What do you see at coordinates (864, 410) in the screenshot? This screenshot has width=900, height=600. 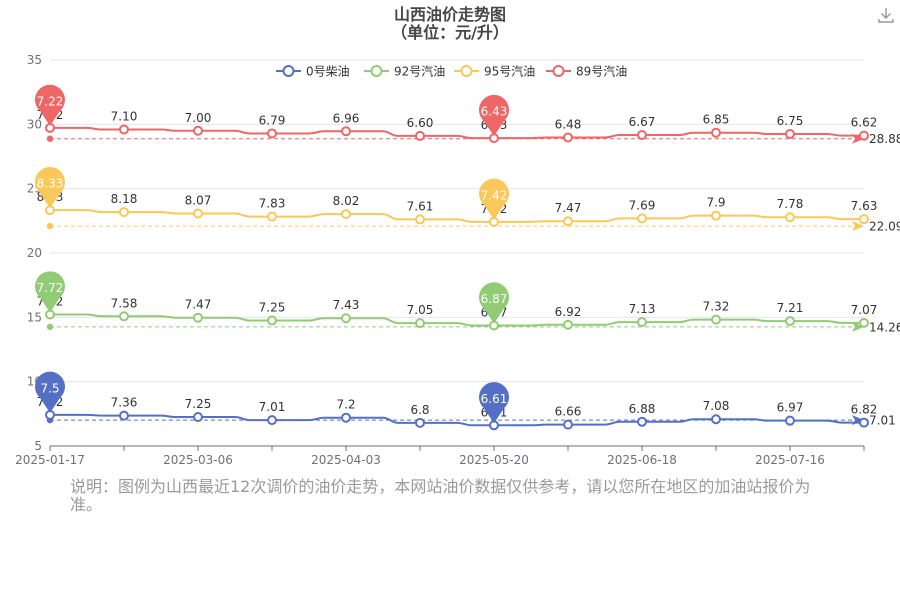 I see `data-label: 6.82` at bounding box center [864, 410].